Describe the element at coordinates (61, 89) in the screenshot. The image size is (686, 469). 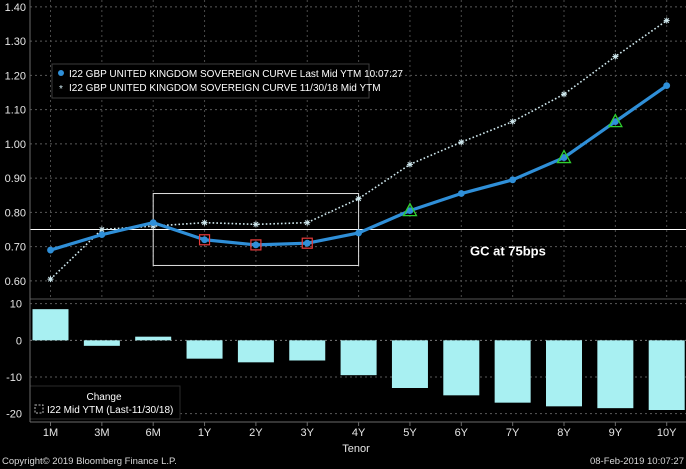
I see `legend-11-30-18-swatch: *` at that location.